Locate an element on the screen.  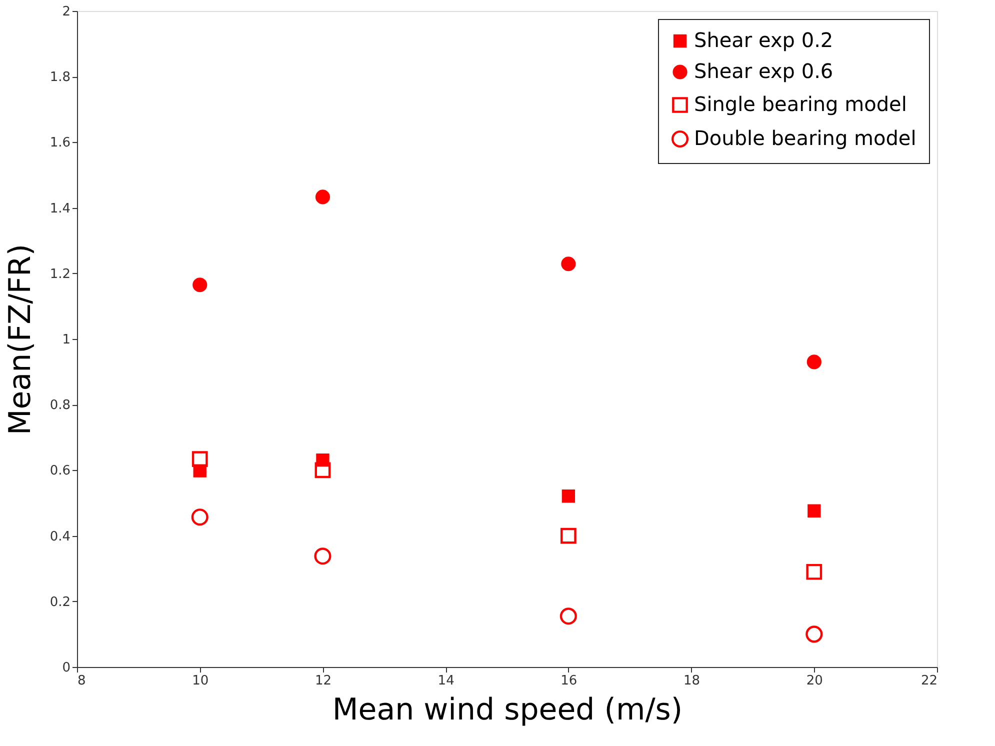
y-tick-label: 0.6 is located at coordinates (60, 471).